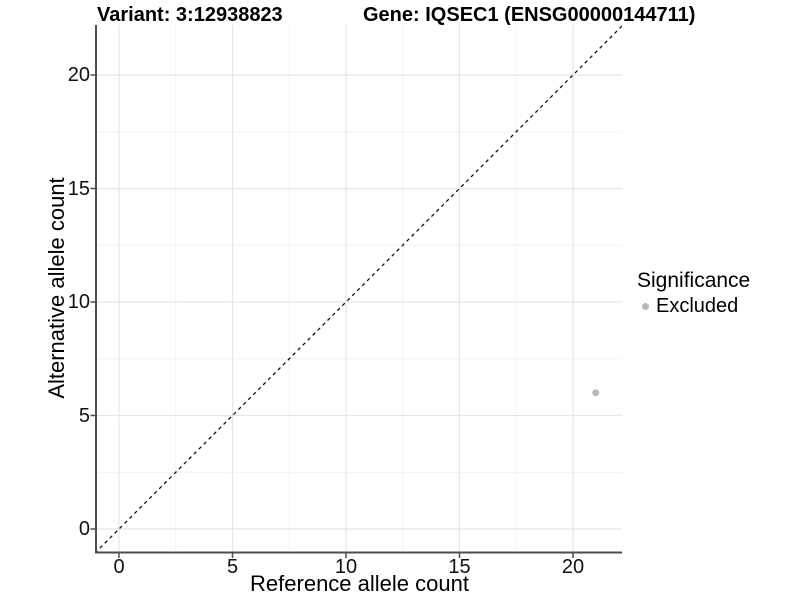 This screenshot has height=600, width=800. I want to click on y-axis-title: Alternative allele count, so click(56, 288).